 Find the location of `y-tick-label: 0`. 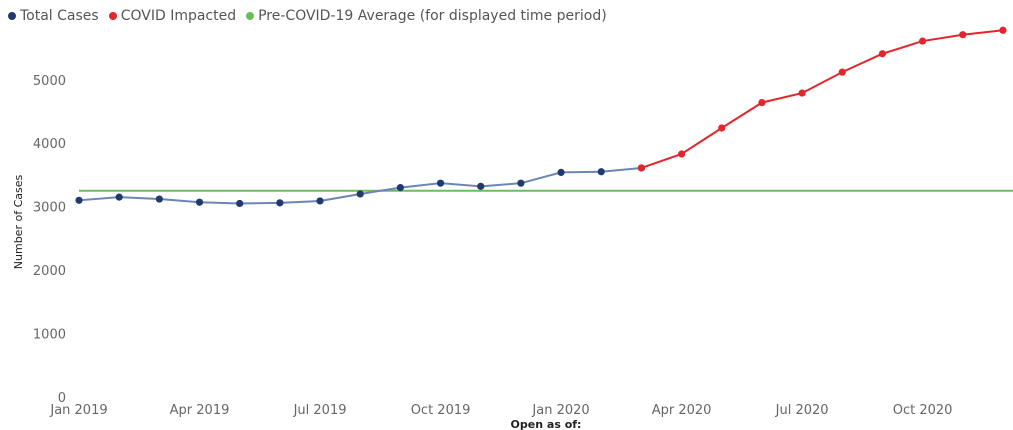

y-tick-label: 0 is located at coordinates (62, 398).